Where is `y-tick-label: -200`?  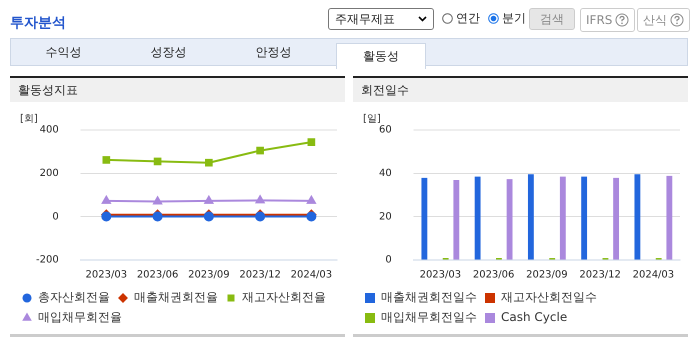 y-tick-label: -200 is located at coordinates (47, 260).